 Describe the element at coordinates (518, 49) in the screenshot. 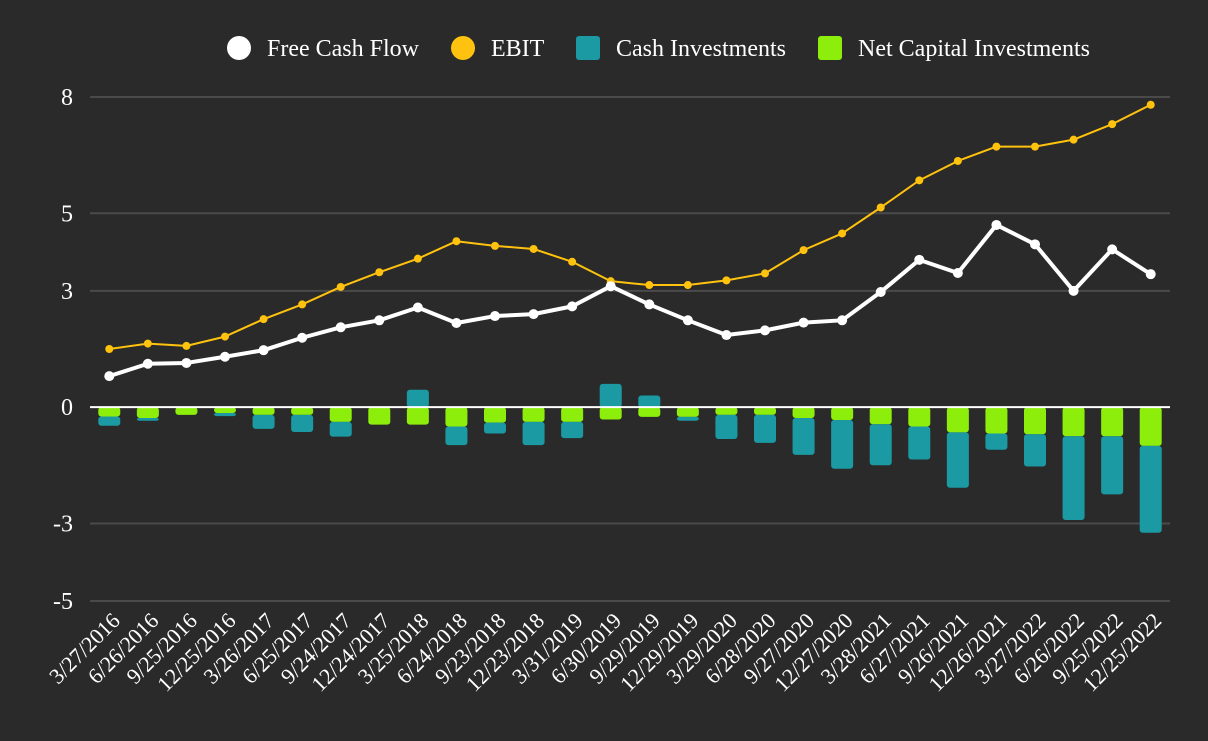

I see `legend-label: EBIT` at that location.